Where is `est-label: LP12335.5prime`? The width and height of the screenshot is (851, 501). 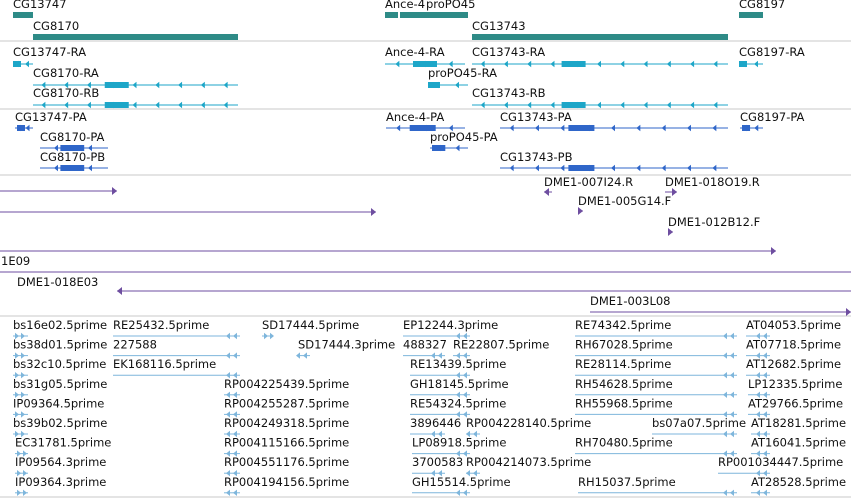 est-label: LP12335.5prime is located at coordinates (795, 384).